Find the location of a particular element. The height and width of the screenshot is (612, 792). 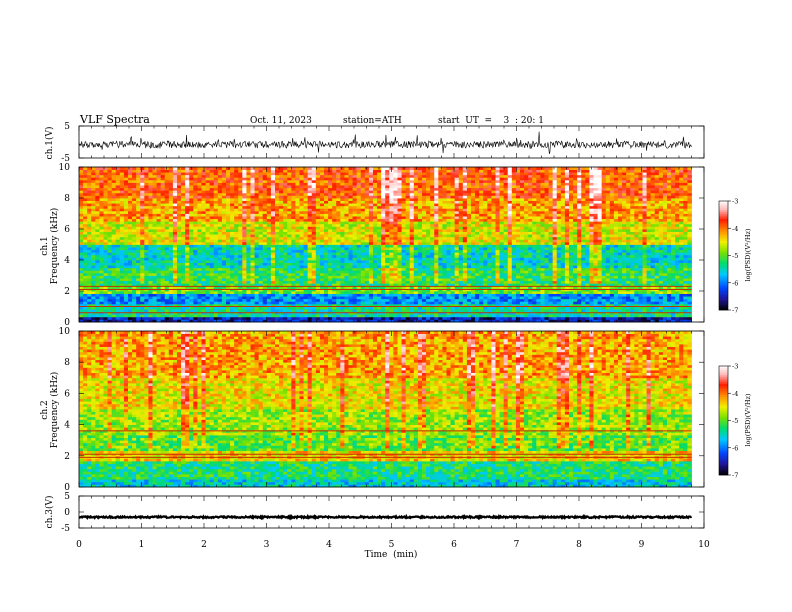

ch1-spectrogram-ytick-8: 8 is located at coordinates (67, 199).